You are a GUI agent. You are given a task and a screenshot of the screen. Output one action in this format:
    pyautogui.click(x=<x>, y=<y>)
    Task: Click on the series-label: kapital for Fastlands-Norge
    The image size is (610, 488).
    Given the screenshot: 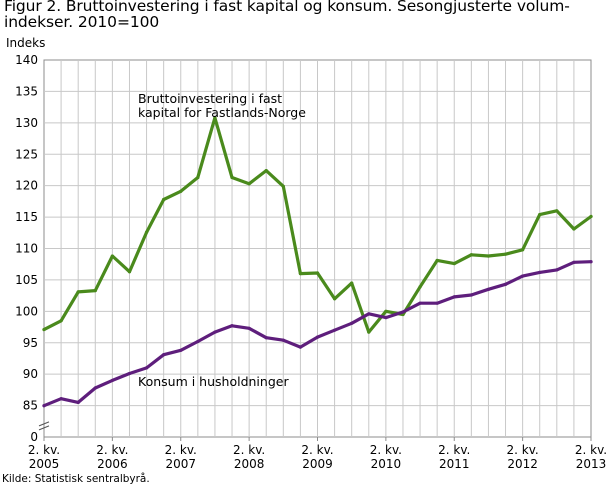 What is the action you would take?
    pyautogui.click(x=222, y=112)
    